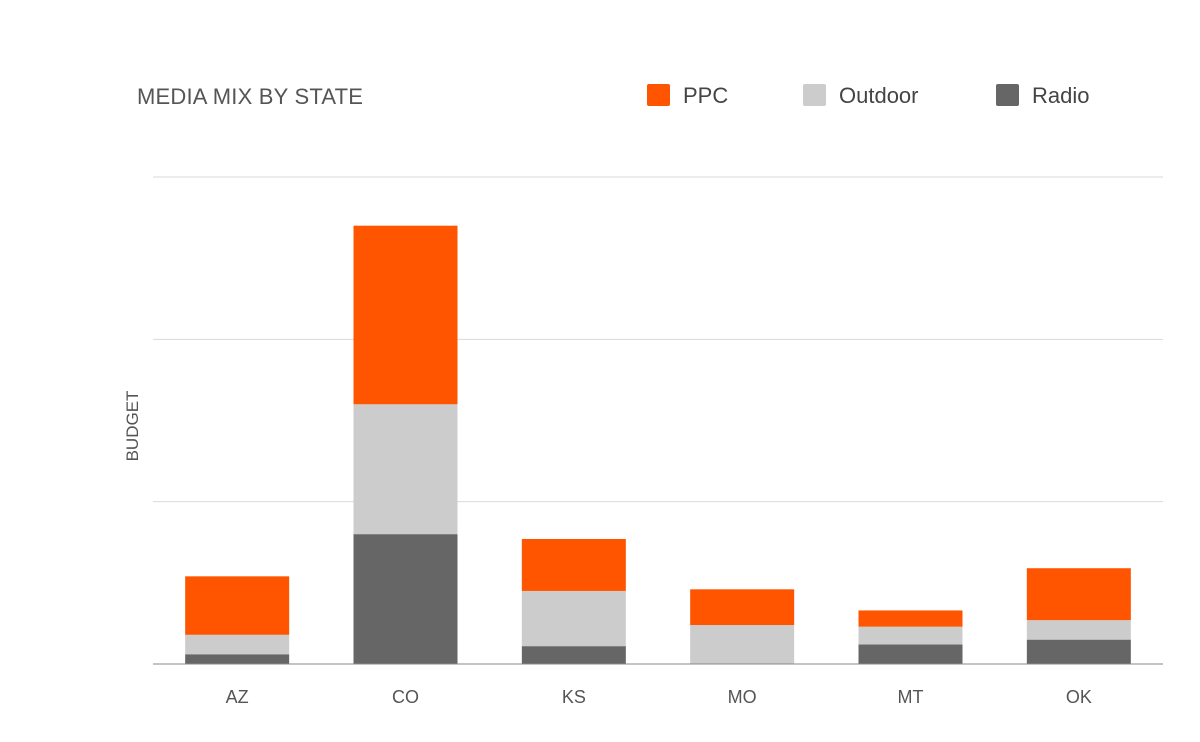 The width and height of the screenshot is (1200, 742). What do you see at coordinates (1078, 630) in the screenshot?
I see `bar-ok-outdoor` at bounding box center [1078, 630].